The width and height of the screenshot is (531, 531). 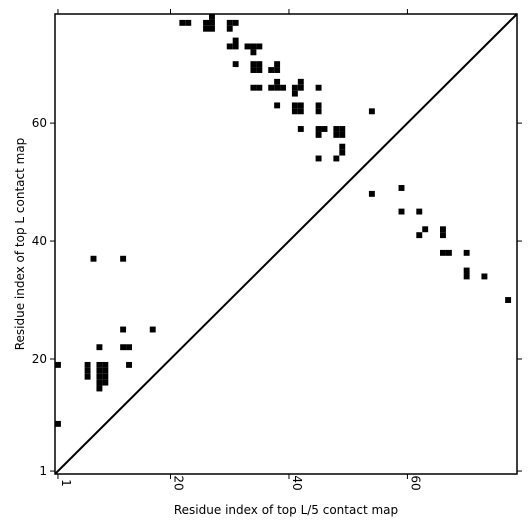 I want to click on x-tick-label: 60, so click(x=415, y=482).